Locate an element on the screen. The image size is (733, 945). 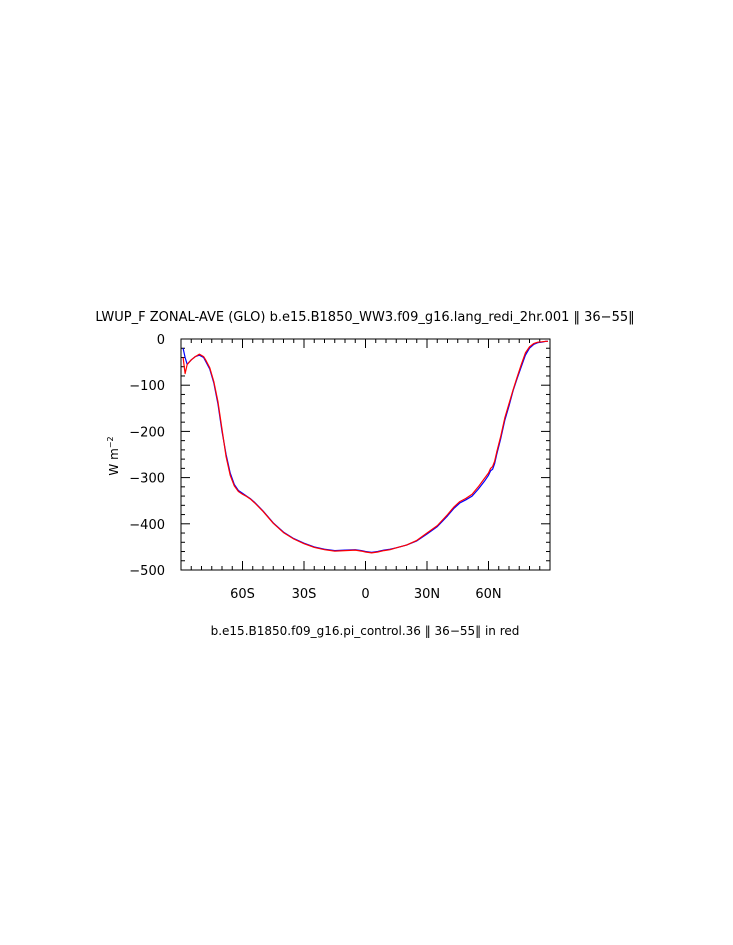
x-major-ticks is located at coordinates (365, 454).